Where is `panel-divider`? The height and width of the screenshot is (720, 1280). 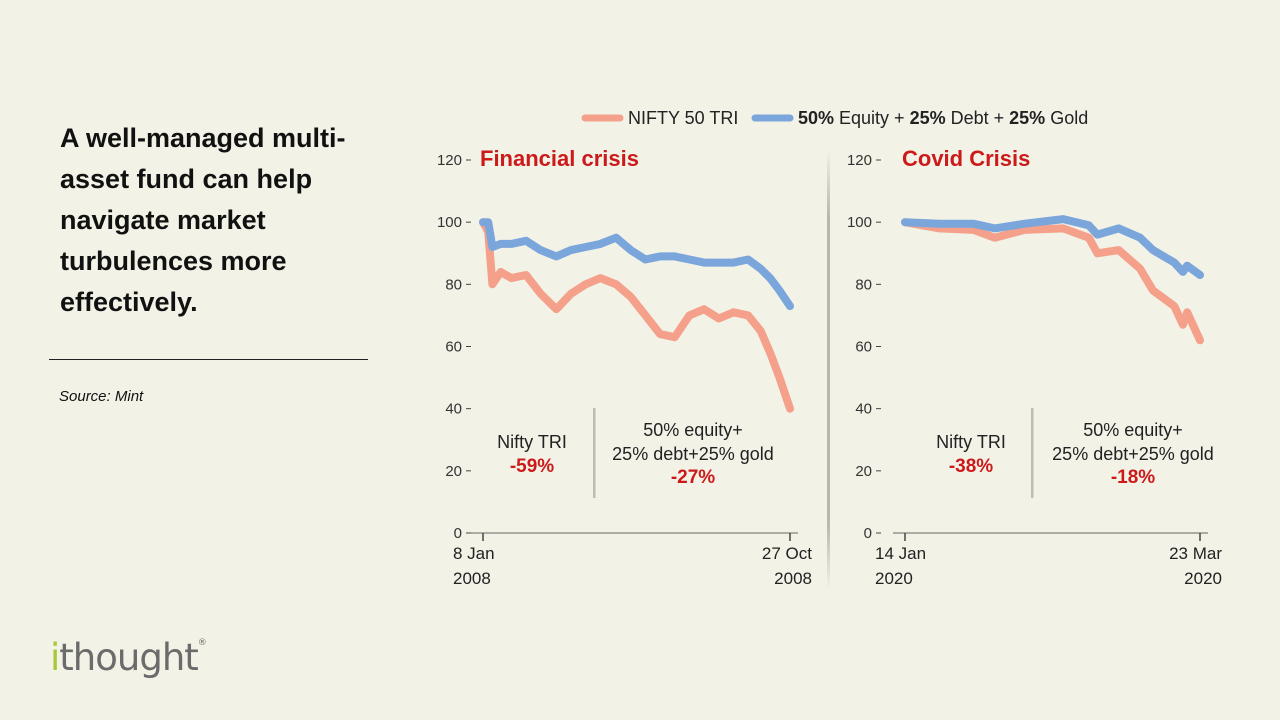 panel-divider is located at coordinates (828, 370).